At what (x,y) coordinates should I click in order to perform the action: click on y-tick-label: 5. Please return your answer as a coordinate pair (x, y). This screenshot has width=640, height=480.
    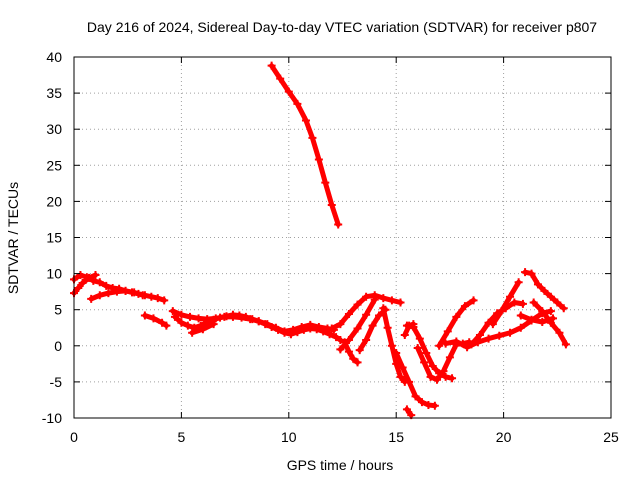
    Looking at the image, I should click on (58, 310).